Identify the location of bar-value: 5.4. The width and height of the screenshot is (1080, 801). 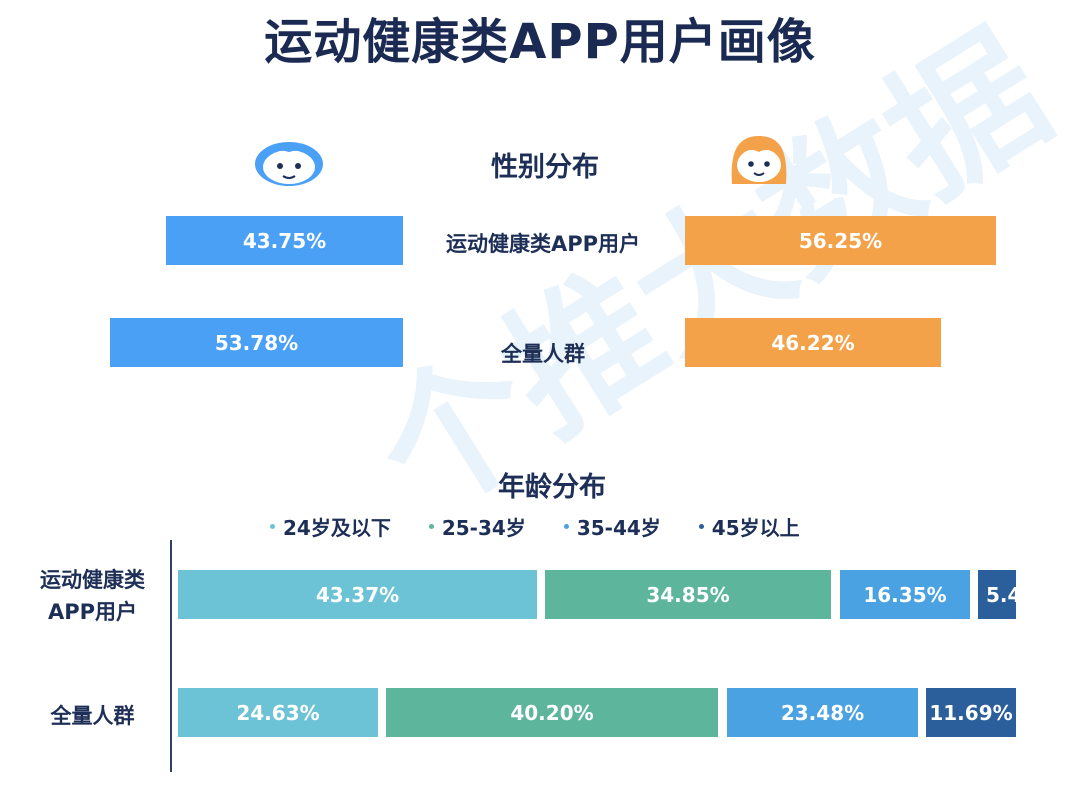
(1001, 594).